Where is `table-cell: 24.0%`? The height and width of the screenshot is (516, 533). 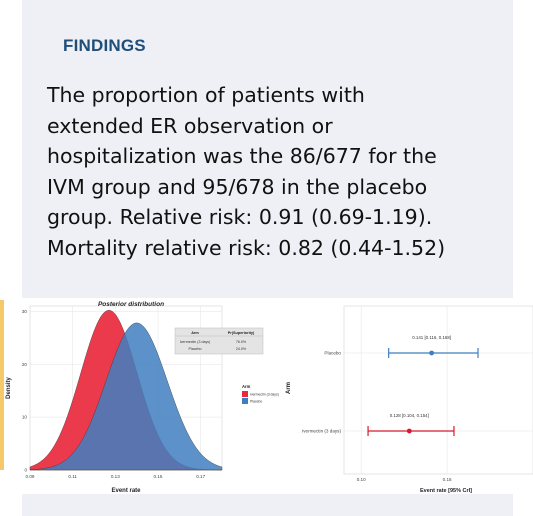 table-cell: 24.0% is located at coordinates (241, 349).